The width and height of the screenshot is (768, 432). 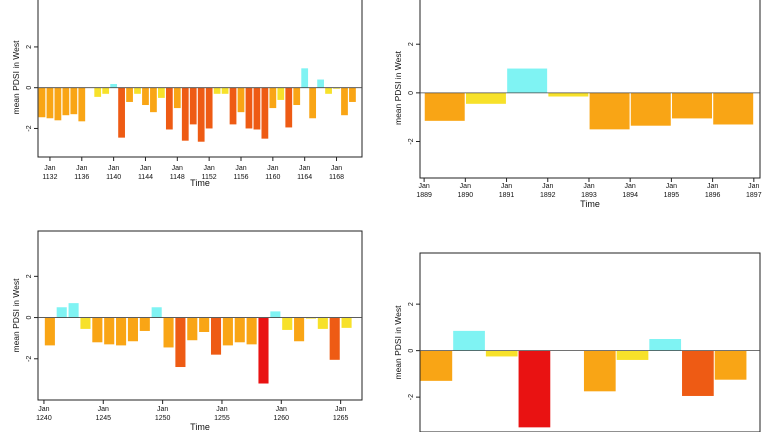 I want to click on x-tick-label: 1250, so click(x=163, y=418).